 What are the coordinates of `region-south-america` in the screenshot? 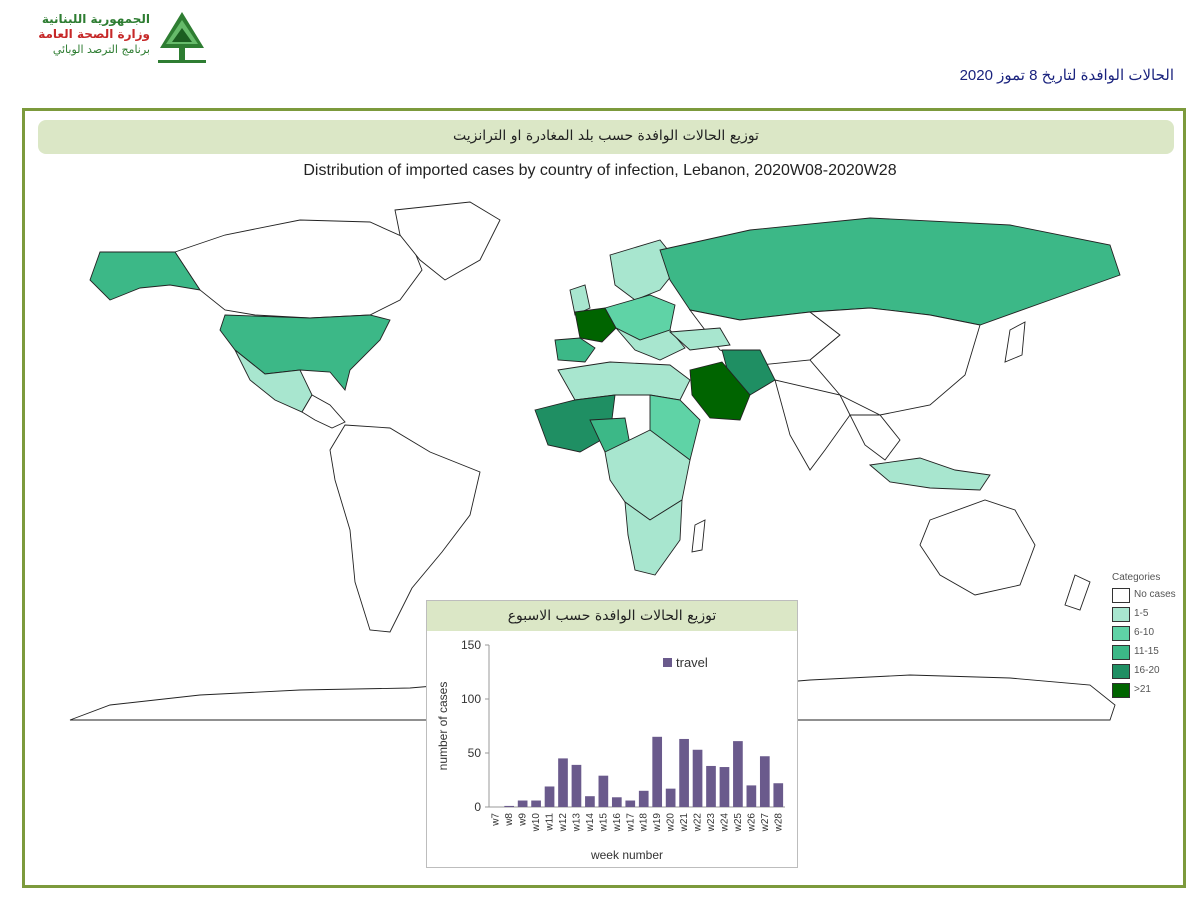 It's located at (405, 528).